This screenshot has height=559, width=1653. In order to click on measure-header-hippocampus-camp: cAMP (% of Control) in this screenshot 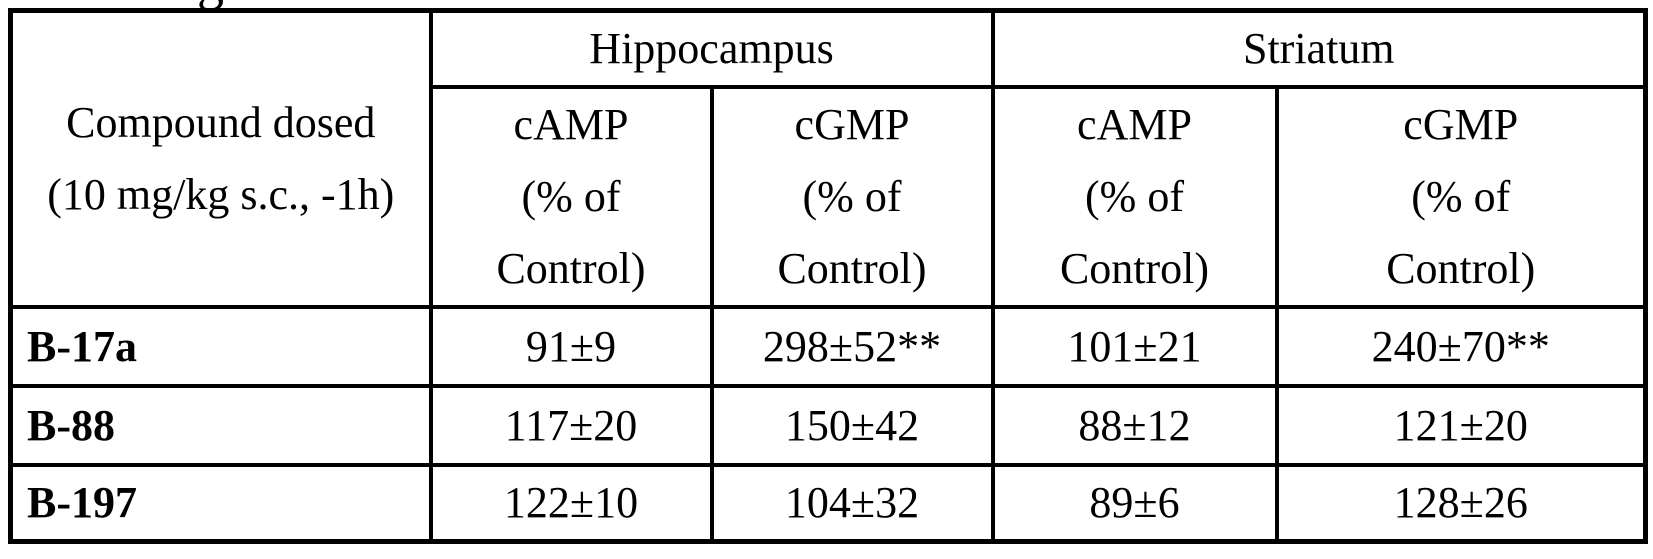, I will do `click(571, 197)`.